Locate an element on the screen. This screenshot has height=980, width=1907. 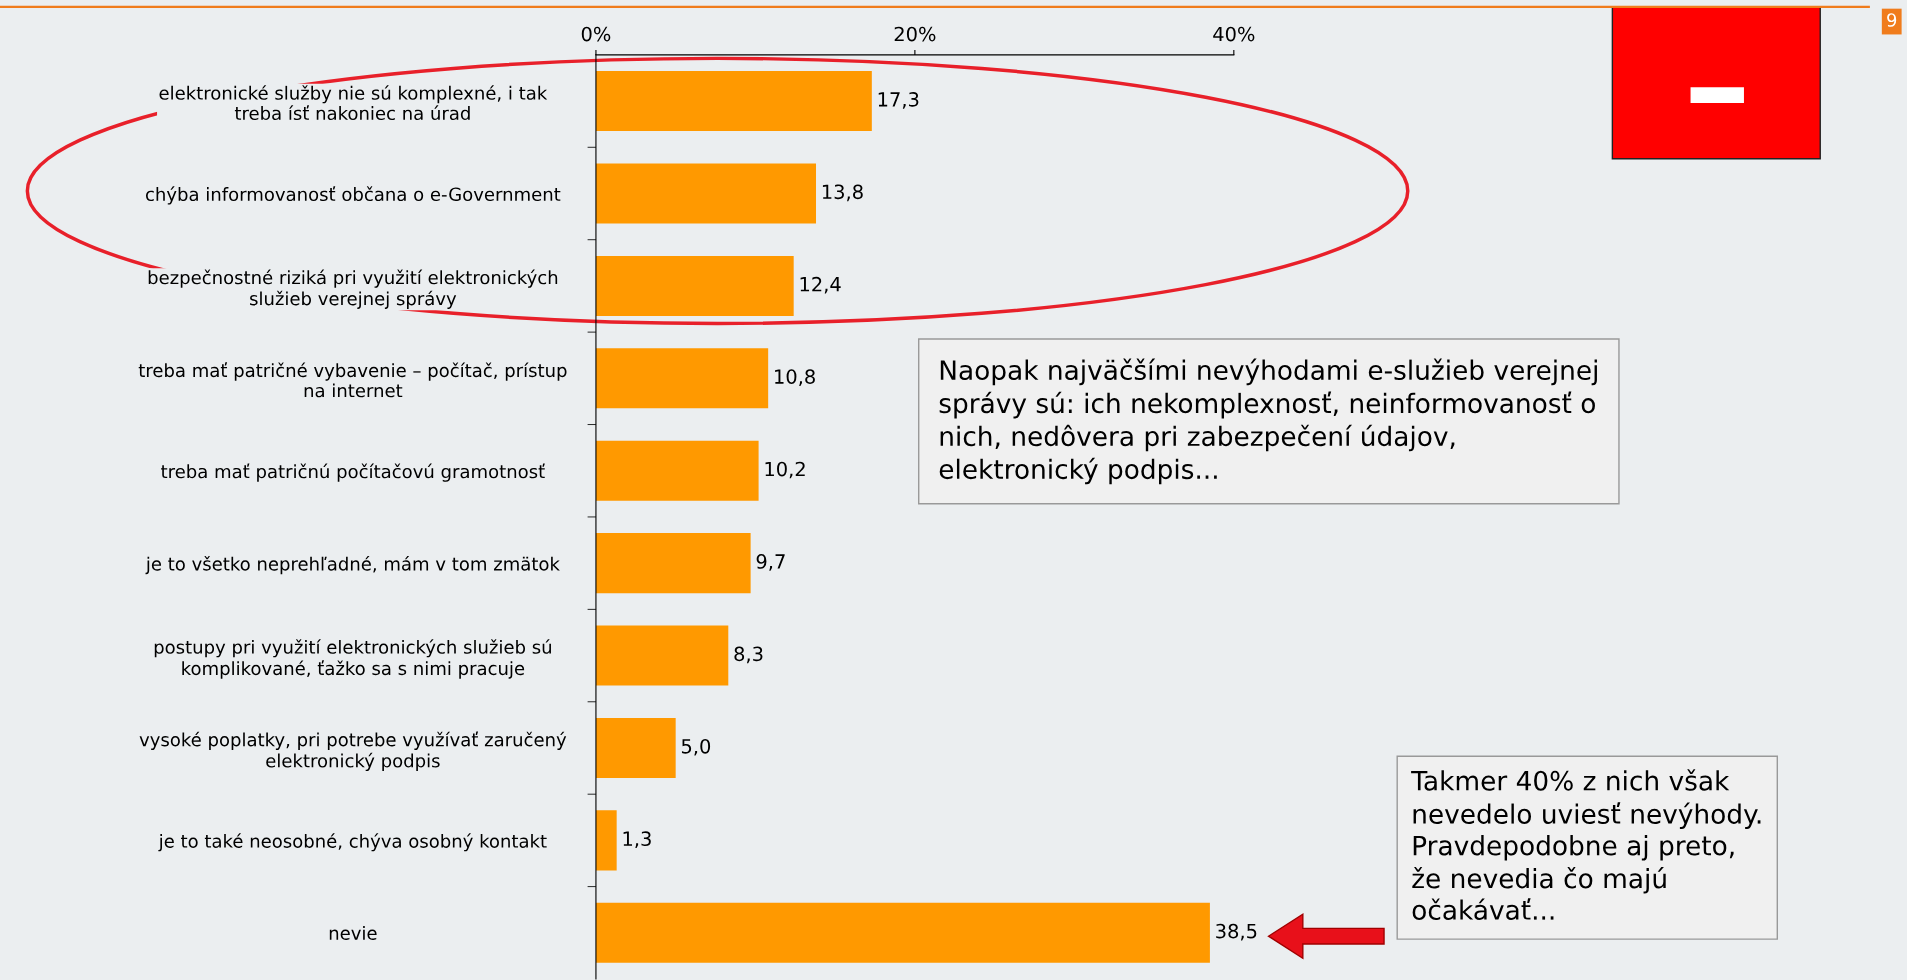
y-tick-label: je to všetko neprehľadné, mám v tom zmätok is located at coordinates (352, 565).